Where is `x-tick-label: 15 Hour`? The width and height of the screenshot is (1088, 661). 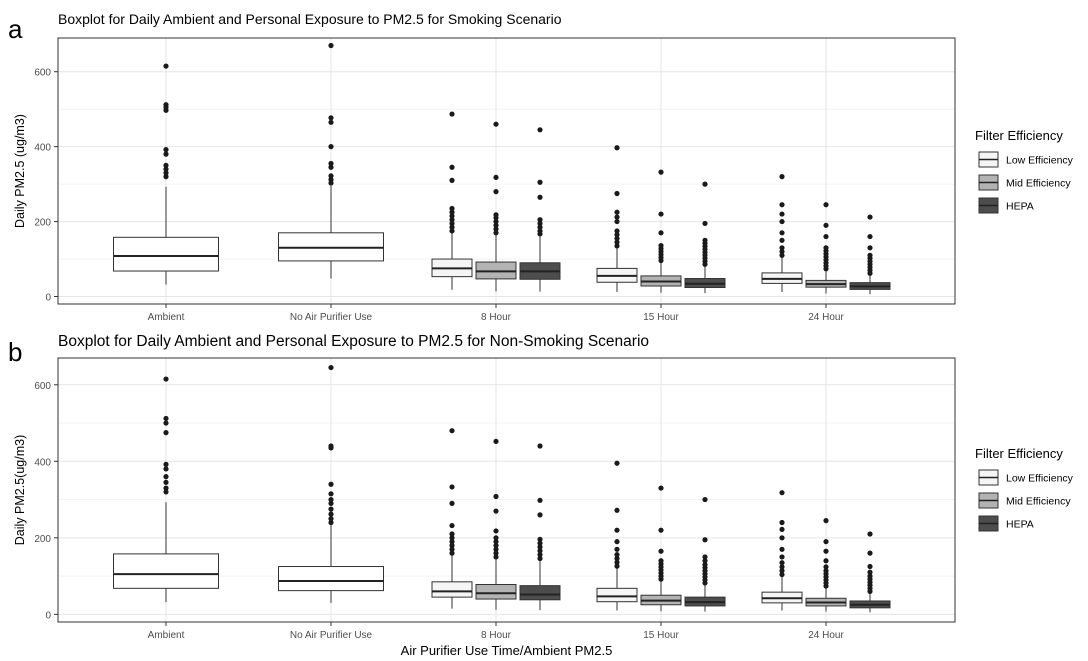
x-tick-label: 15 Hour is located at coordinates (661, 317).